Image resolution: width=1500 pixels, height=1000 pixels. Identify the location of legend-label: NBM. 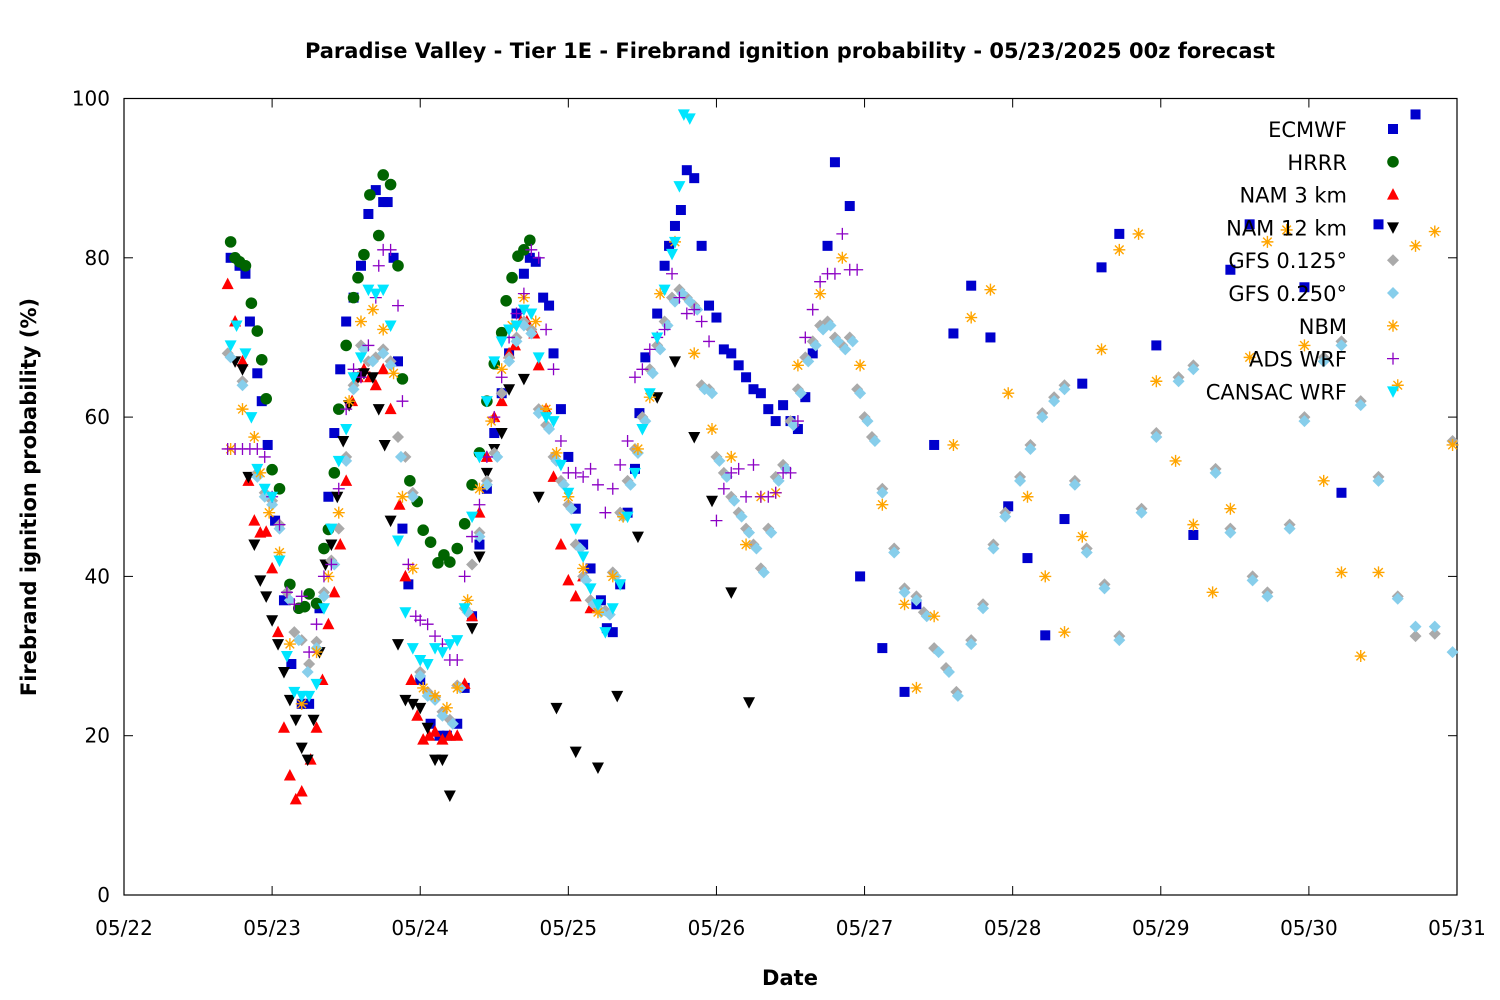
(1323, 327).